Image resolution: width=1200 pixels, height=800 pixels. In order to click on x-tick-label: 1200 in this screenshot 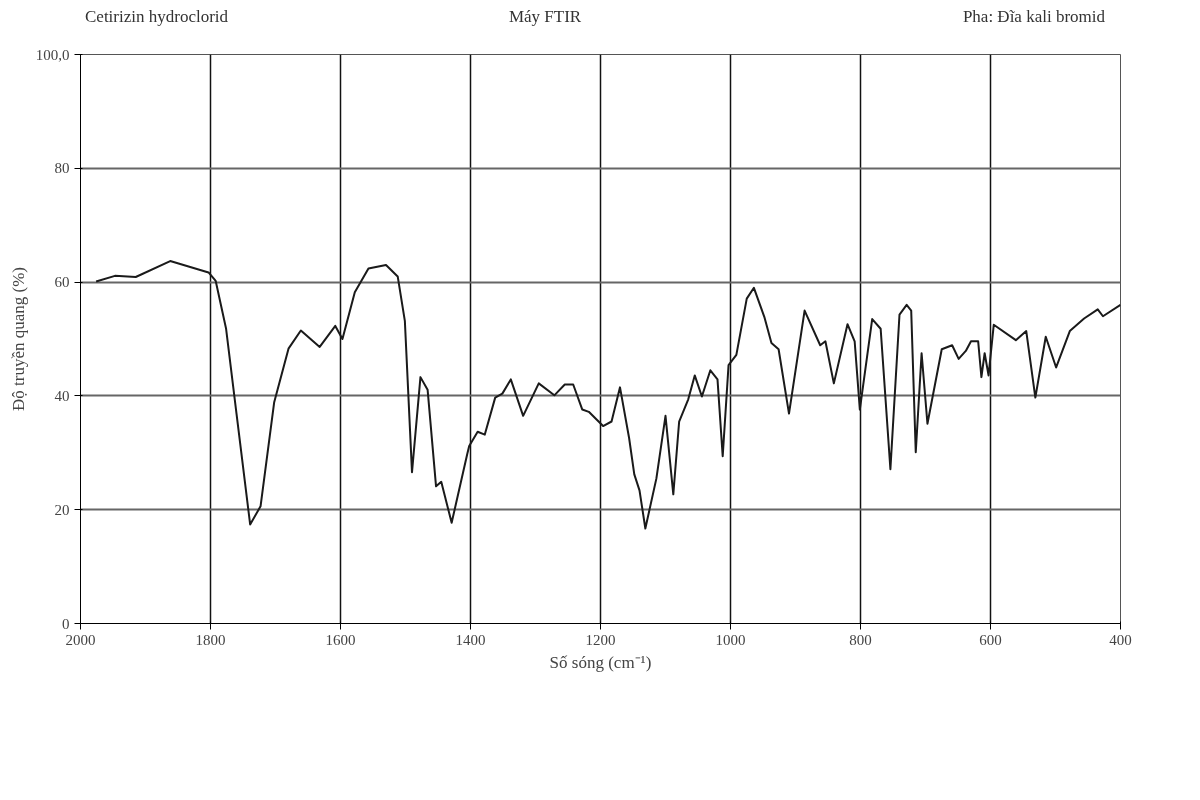, I will do `click(600, 639)`.